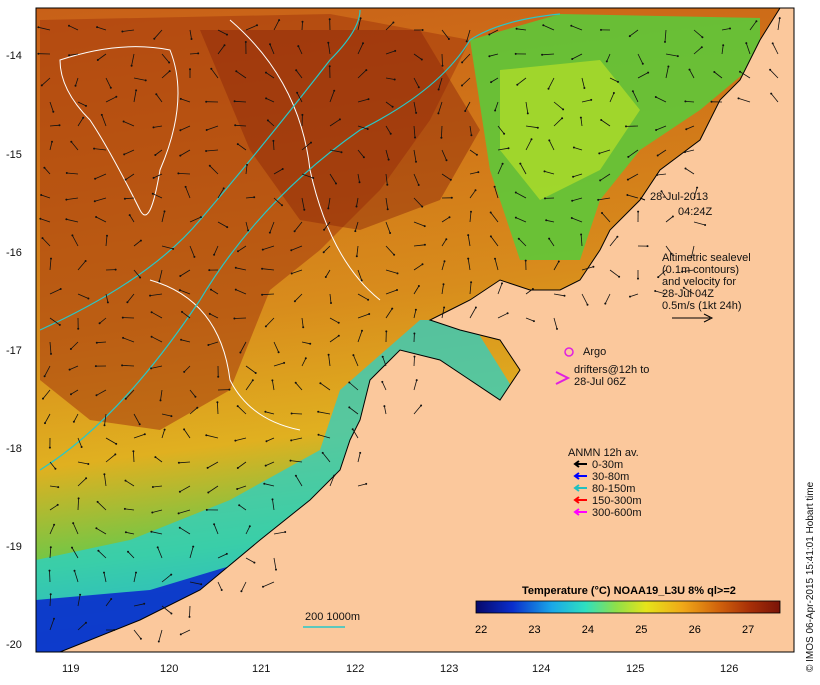 Image resolution: width=820 pixels, height=685 pixels. What do you see at coordinates (617, 513) in the screenshot?
I see `legend-item-label: 300-600m` at bounding box center [617, 513].